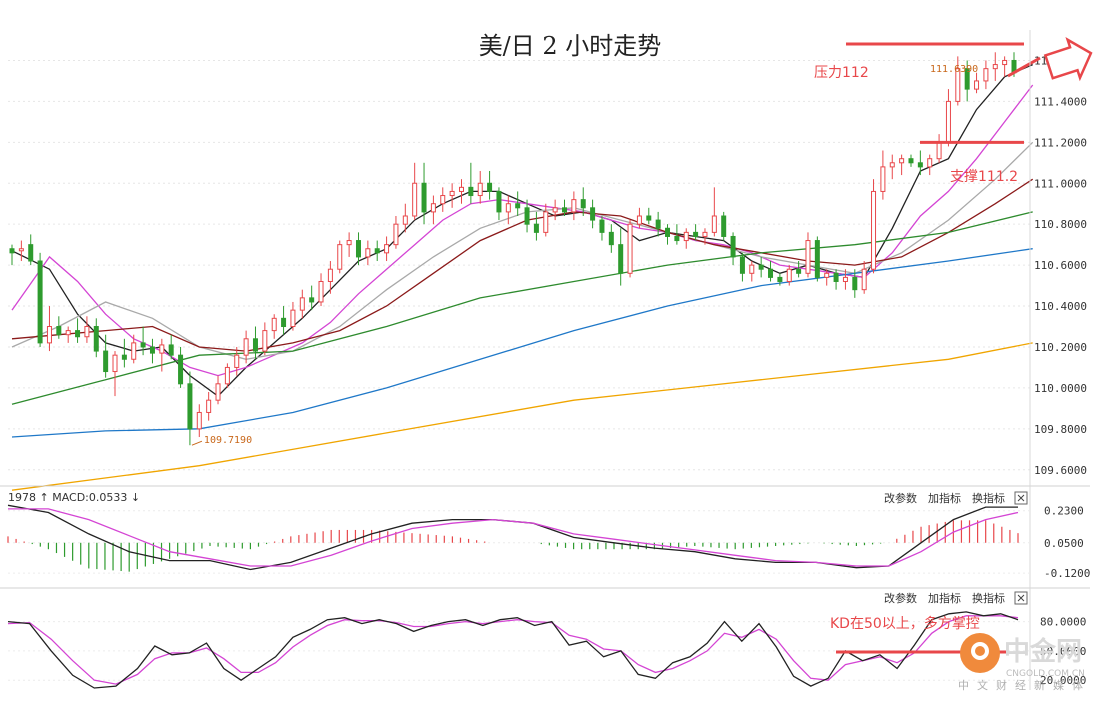 Image resolution: width=1112 pixels, height=702 pixels. Describe the element at coordinates (1060, 470) in the screenshot. I see `y-tick-label: 109.6000` at that location.